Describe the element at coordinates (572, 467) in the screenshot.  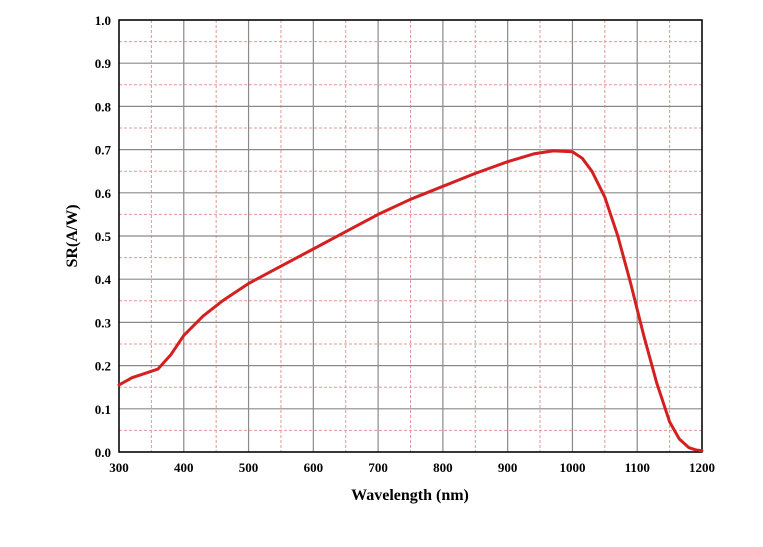
I see `x-tick-label: 1000` at that location.